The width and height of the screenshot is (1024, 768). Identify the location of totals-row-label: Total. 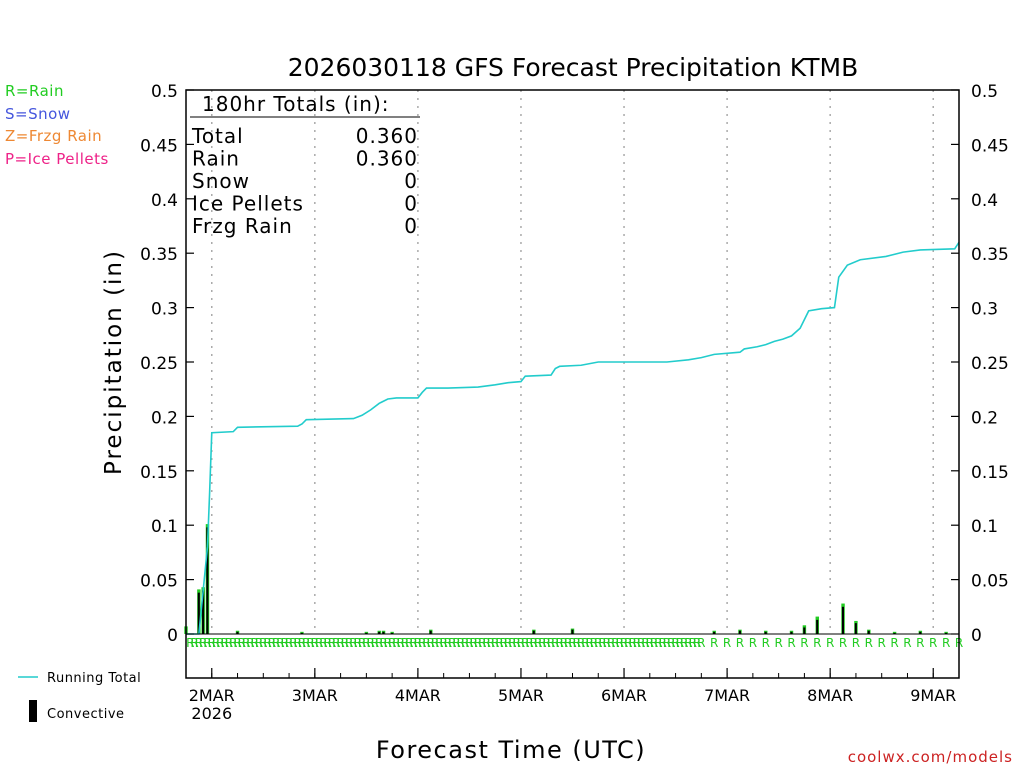
(217, 136).